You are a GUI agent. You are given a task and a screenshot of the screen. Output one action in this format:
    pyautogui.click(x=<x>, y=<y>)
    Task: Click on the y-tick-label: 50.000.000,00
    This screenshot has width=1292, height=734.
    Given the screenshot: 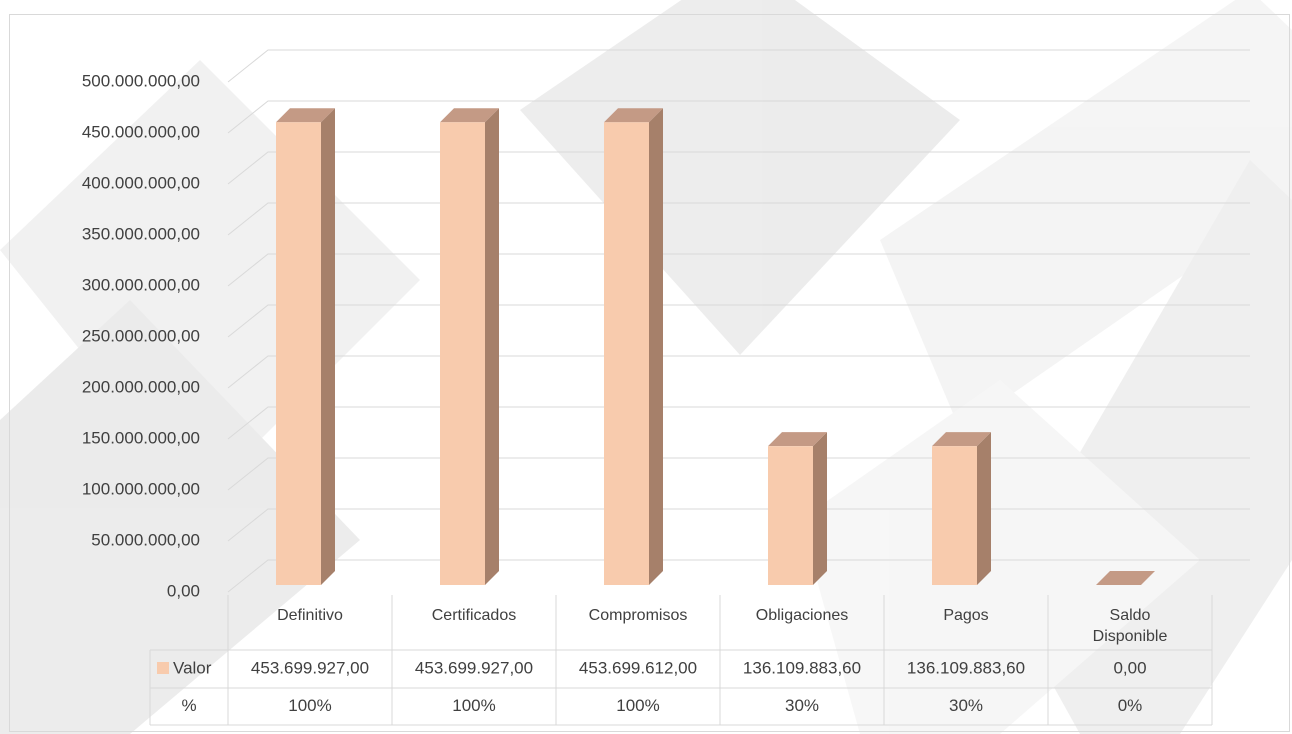 What is the action you would take?
    pyautogui.click(x=145, y=539)
    